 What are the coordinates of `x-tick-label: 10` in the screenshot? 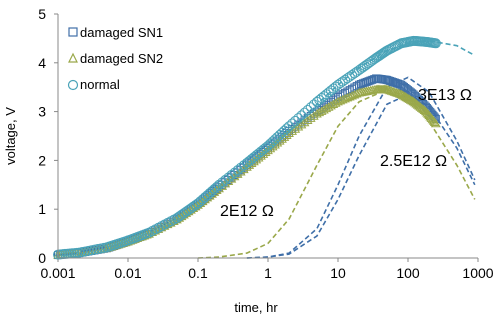 It's located at (338, 273).